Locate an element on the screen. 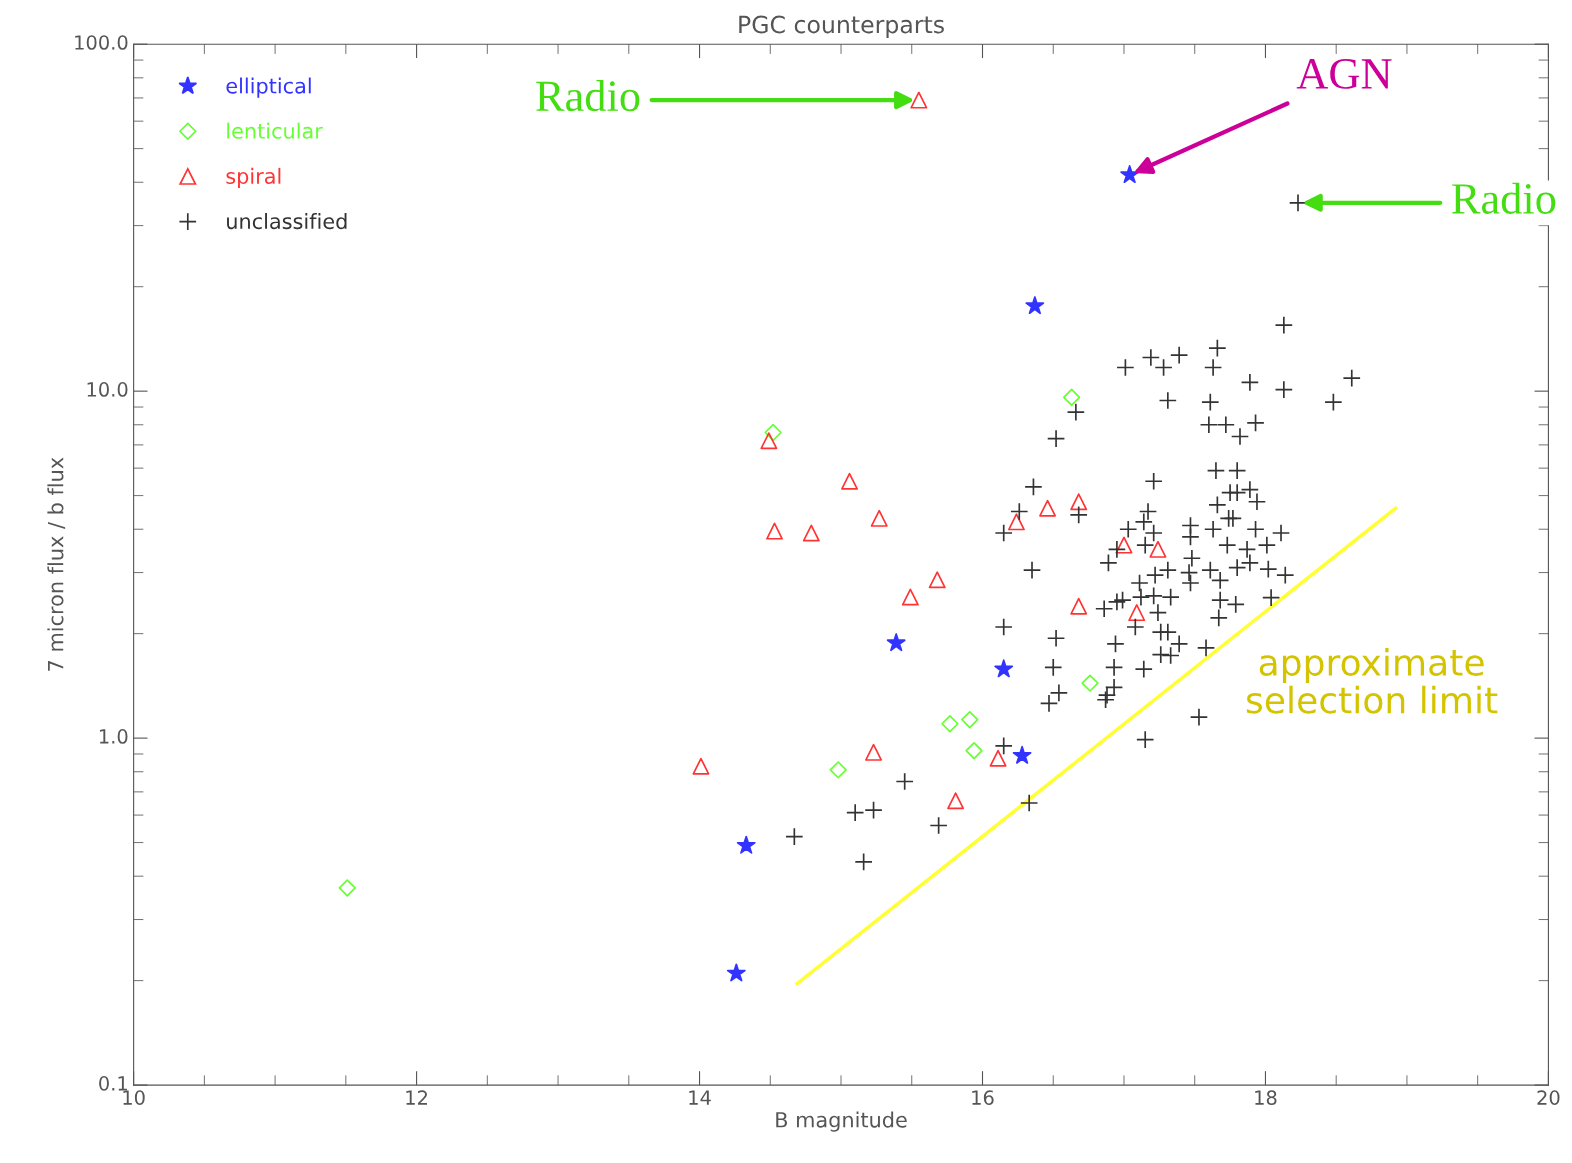  x-tick-label: 18 is located at coordinates (1266, 1097).